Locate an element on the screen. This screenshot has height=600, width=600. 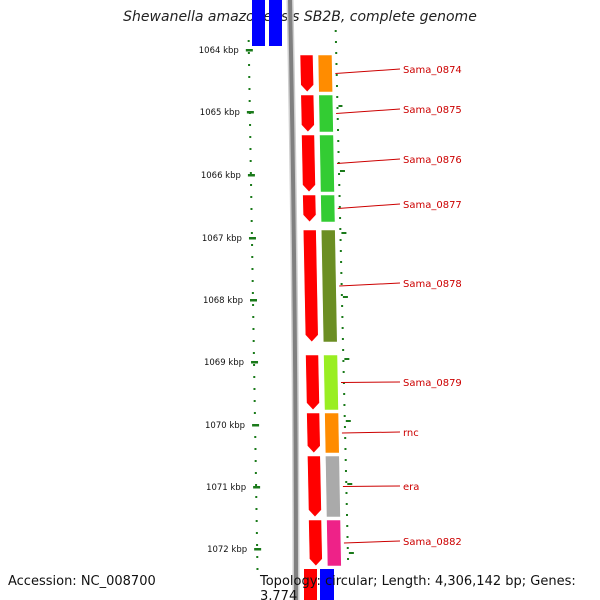
cds-track is located at coordinates (311, 327).